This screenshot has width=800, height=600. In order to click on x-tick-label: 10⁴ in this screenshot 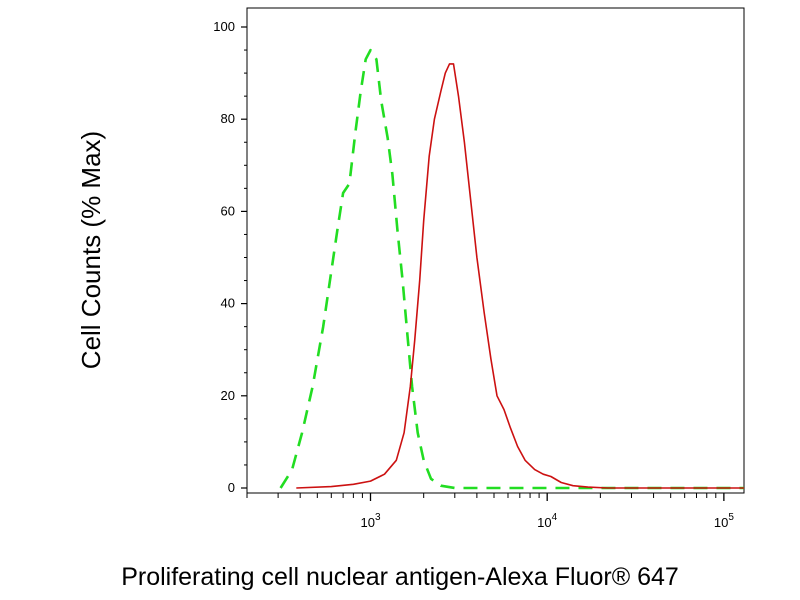, I will do `click(547, 521)`.